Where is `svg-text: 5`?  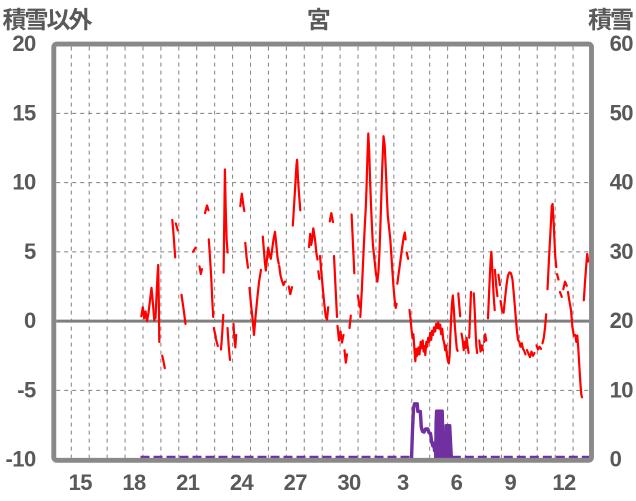
svg-text: 5 is located at coordinates (30, 251).